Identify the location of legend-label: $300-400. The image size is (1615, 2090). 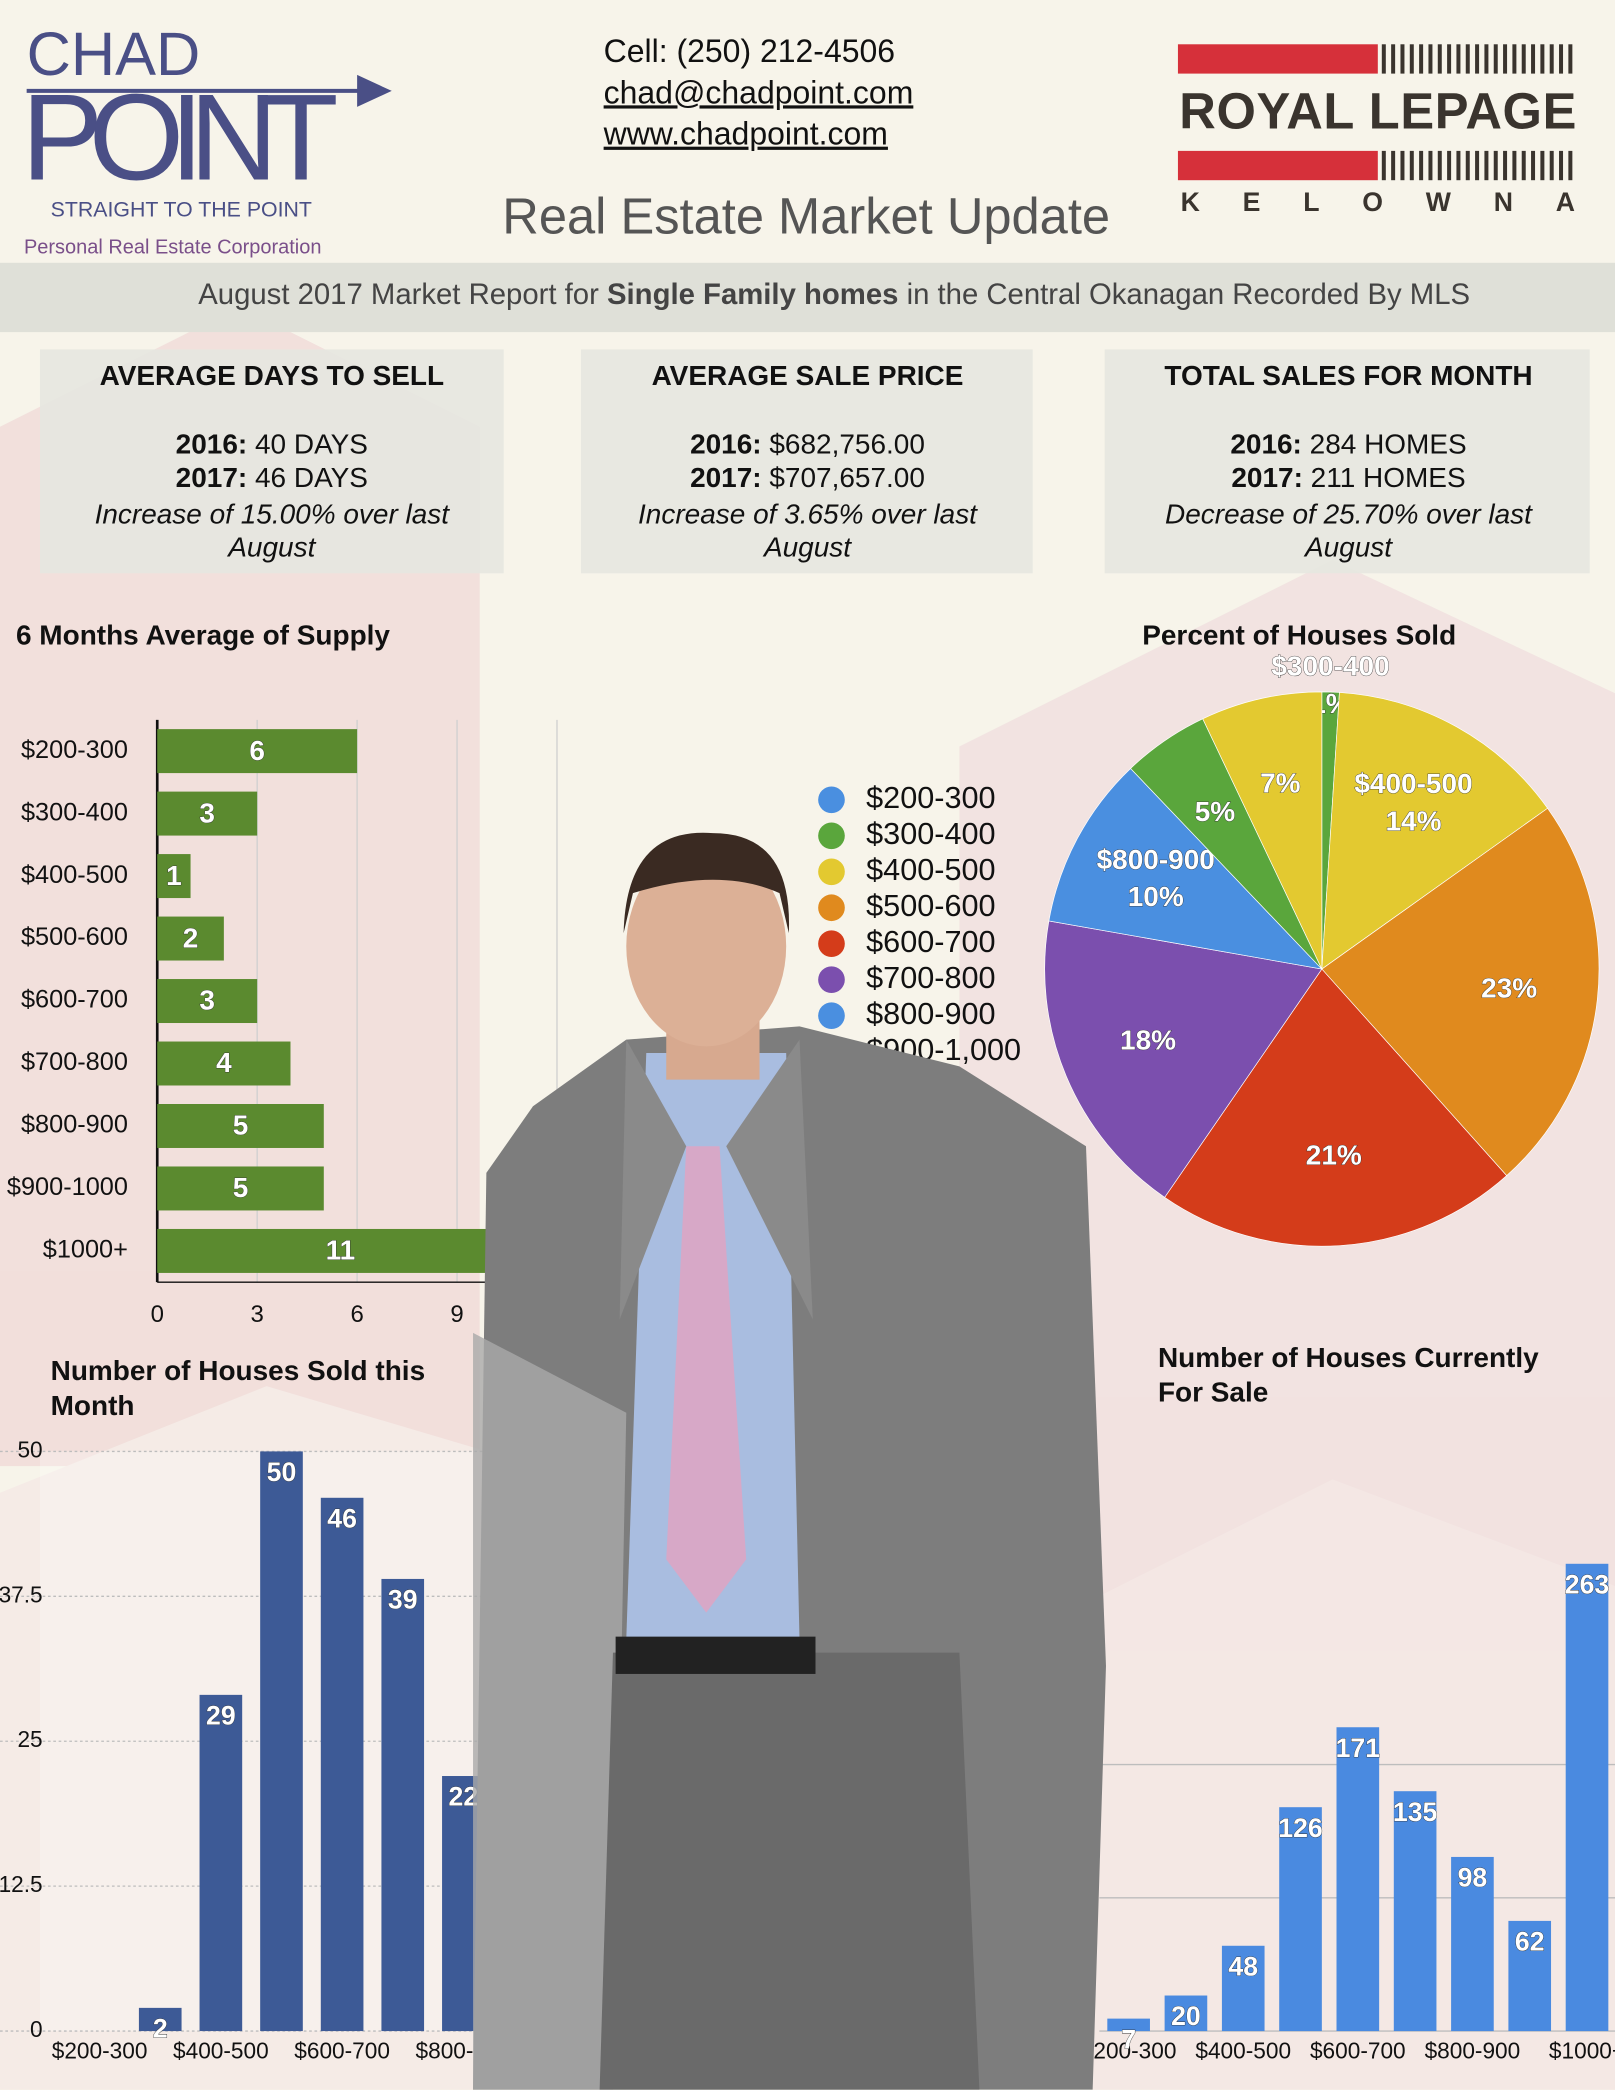
(930, 834).